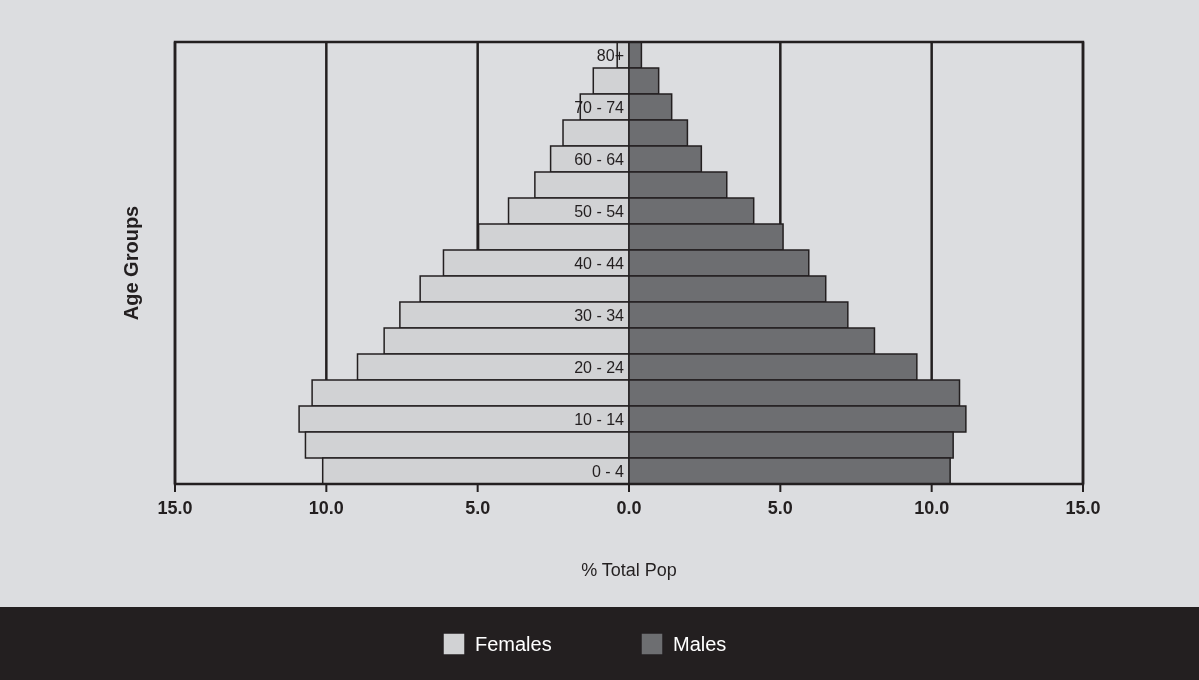 This screenshot has width=1199, height=680. I want to click on x-axis-title: % Total Pop, so click(629, 570).